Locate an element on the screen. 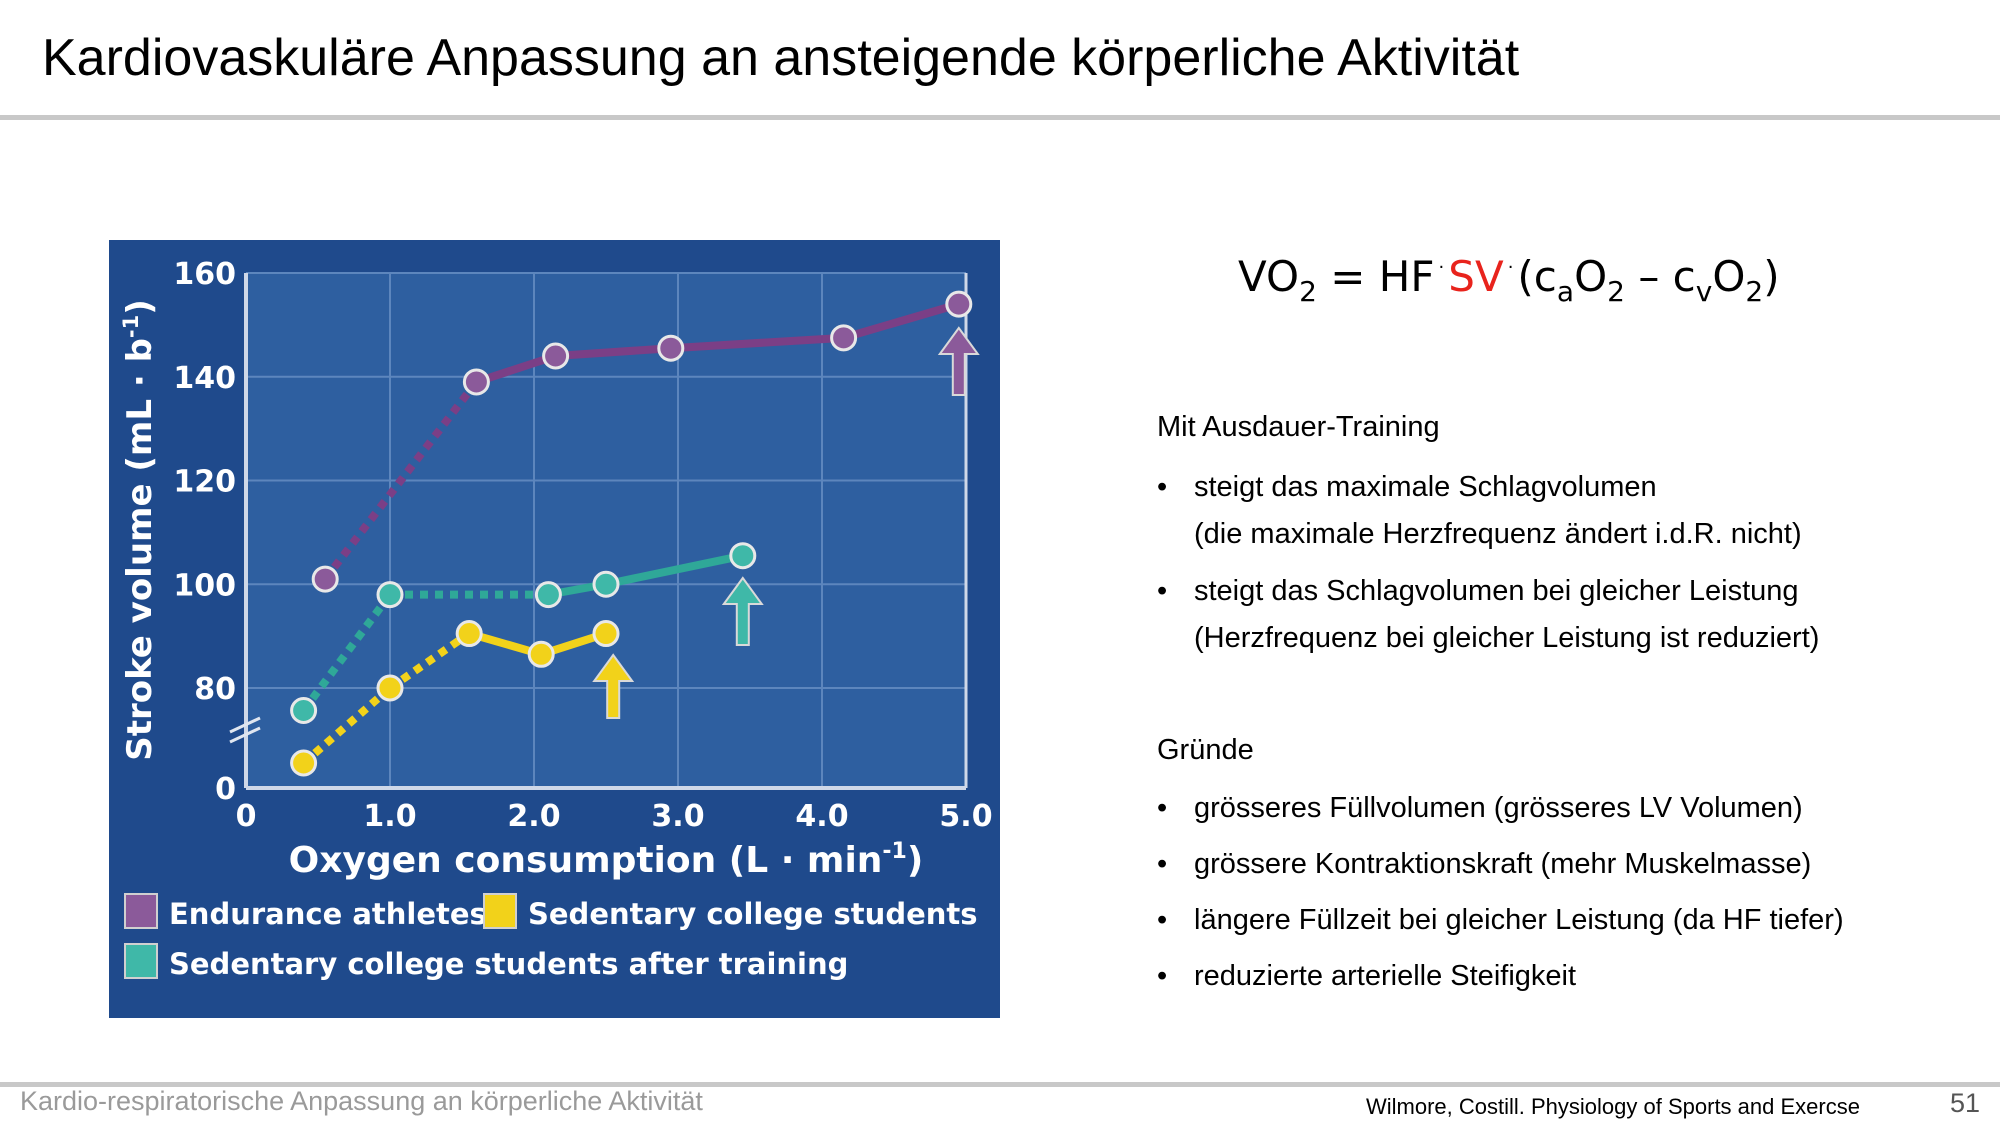 Image resolution: width=2000 pixels, height=1125 pixels. y-tick-label: 160 is located at coordinates (204, 274).